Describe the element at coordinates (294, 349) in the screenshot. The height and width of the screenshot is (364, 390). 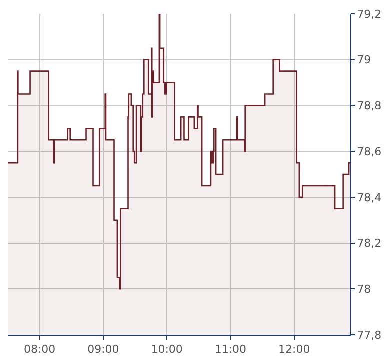
I see `x-tick-label: 12:00` at that location.